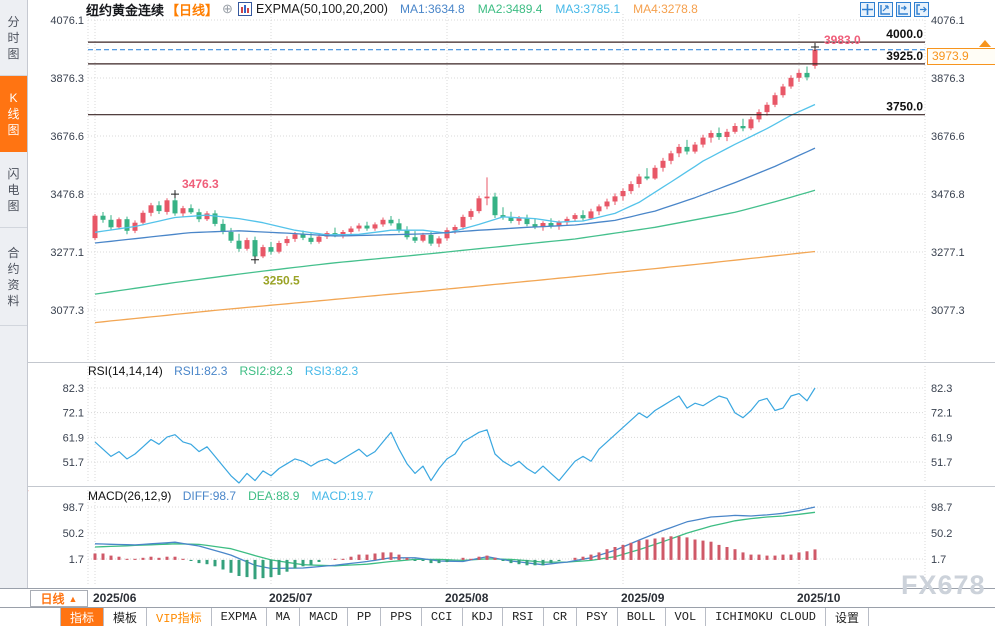  Describe the element at coordinates (506, 71) in the screenshot. I see `key-level-lines: 4000.0 3925.0 3750.0` at that location.